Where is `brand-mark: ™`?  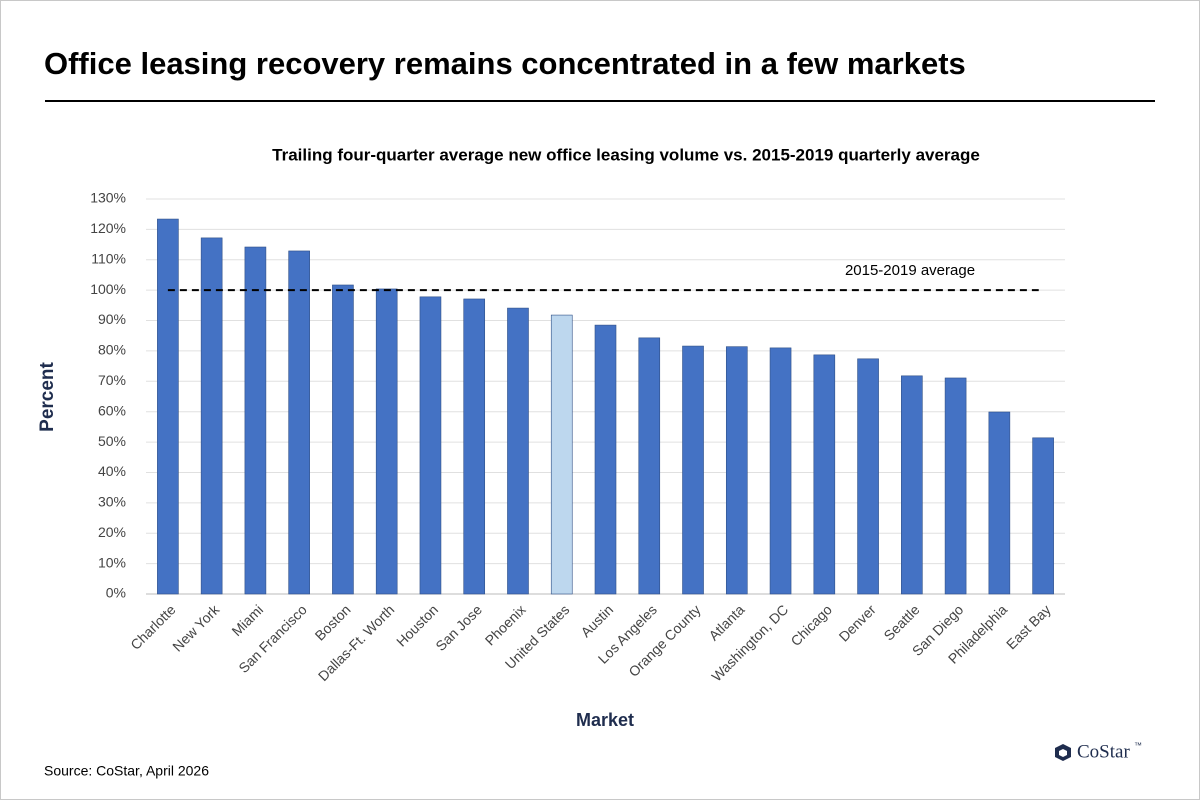
brand-mark: ™ is located at coordinates (1138, 745).